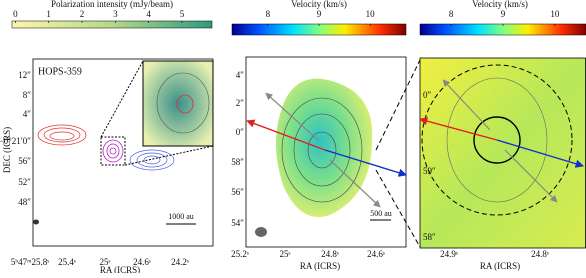  Describe the element at coordinates (30, 262) in the screenshot. I see `x-tick-label: 5ʰ47ᵐ25.8ˢ` at that location.